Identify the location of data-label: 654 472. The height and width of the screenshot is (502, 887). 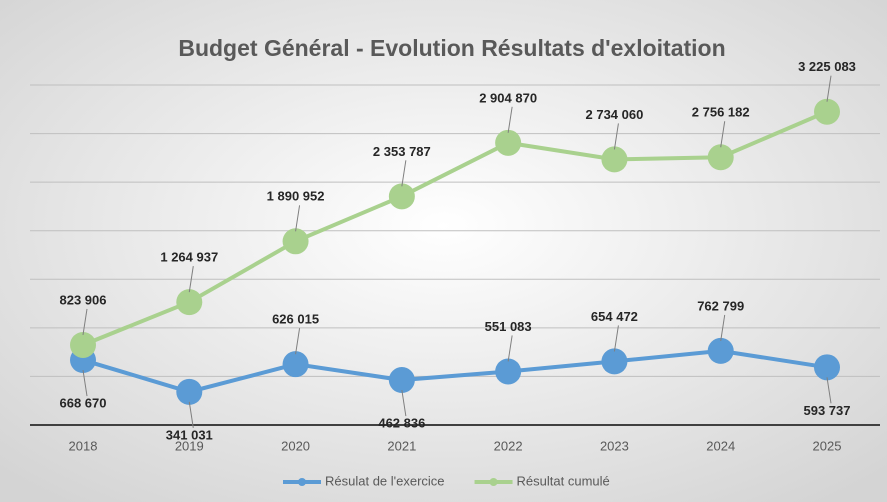
(614, 316).